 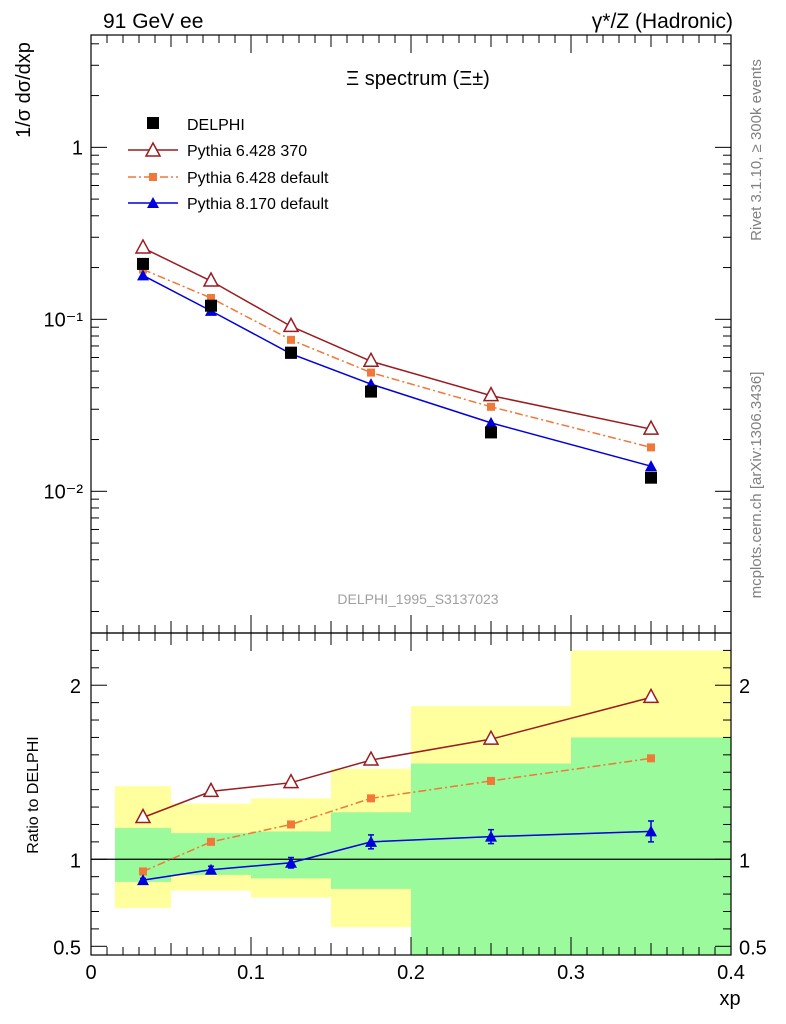 I want to click on legend-label-data: DELPHI, so click(x=216, y=125).